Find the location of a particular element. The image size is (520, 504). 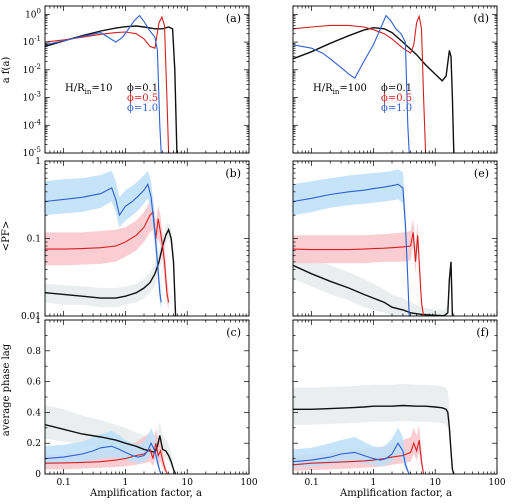

y-tick-label-a: 10⁰ is located at coordinates (33, 13).